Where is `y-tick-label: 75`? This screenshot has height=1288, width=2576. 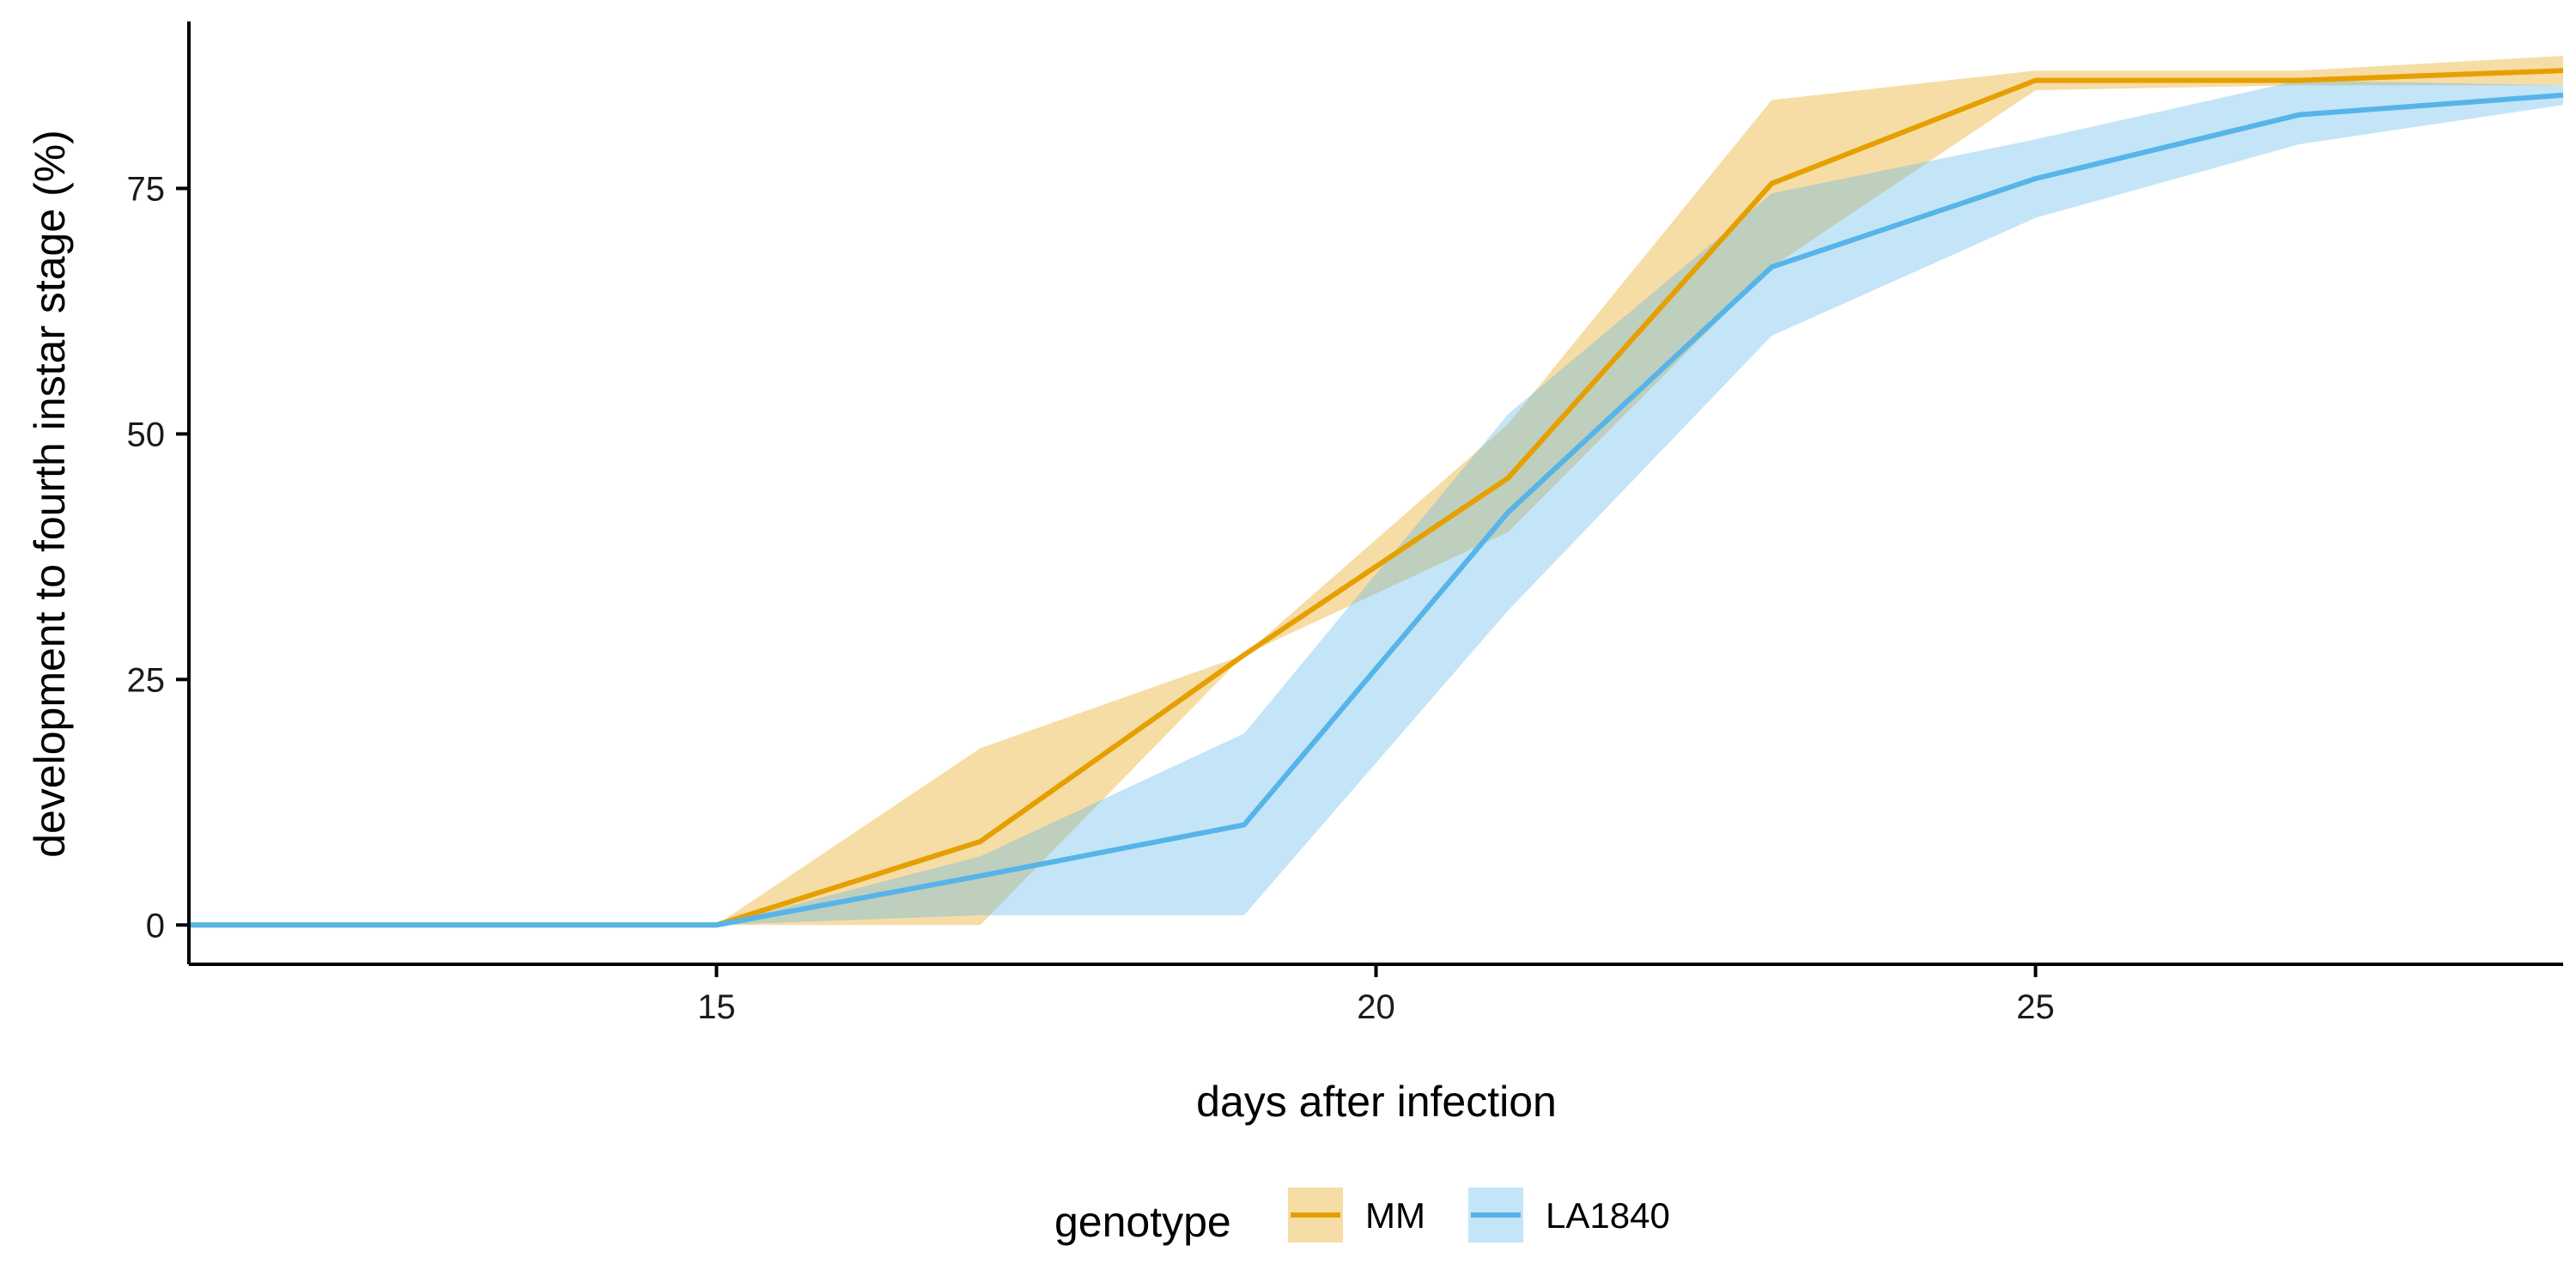
y-tick-label: 75 is located at coordinates (146, 189).